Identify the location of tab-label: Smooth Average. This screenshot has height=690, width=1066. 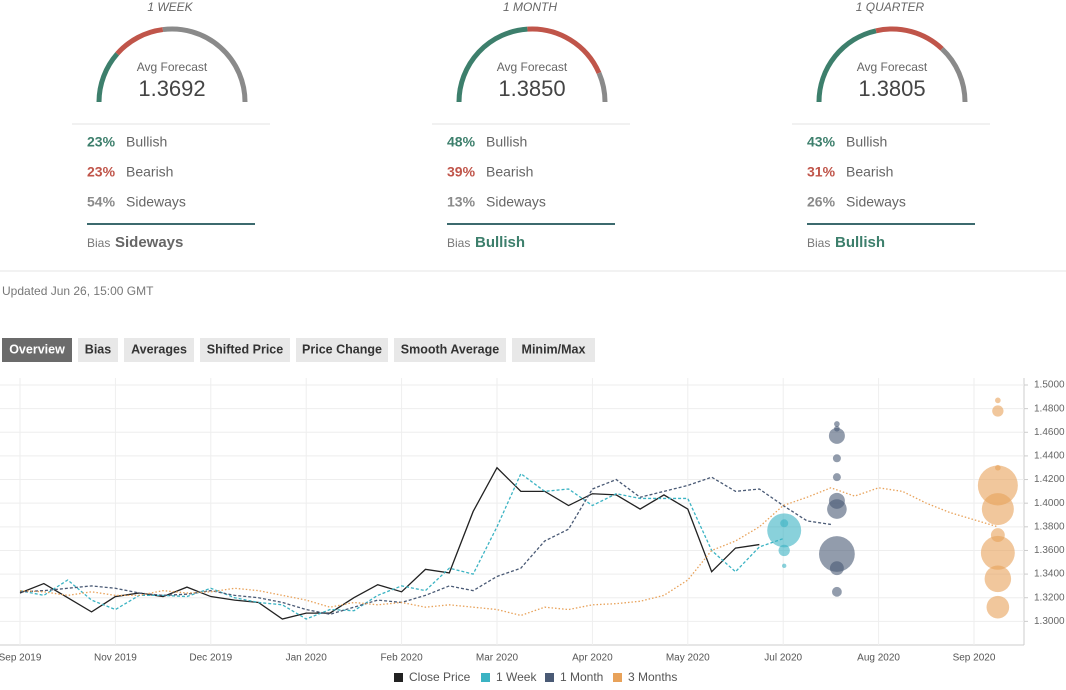
(450, 349).